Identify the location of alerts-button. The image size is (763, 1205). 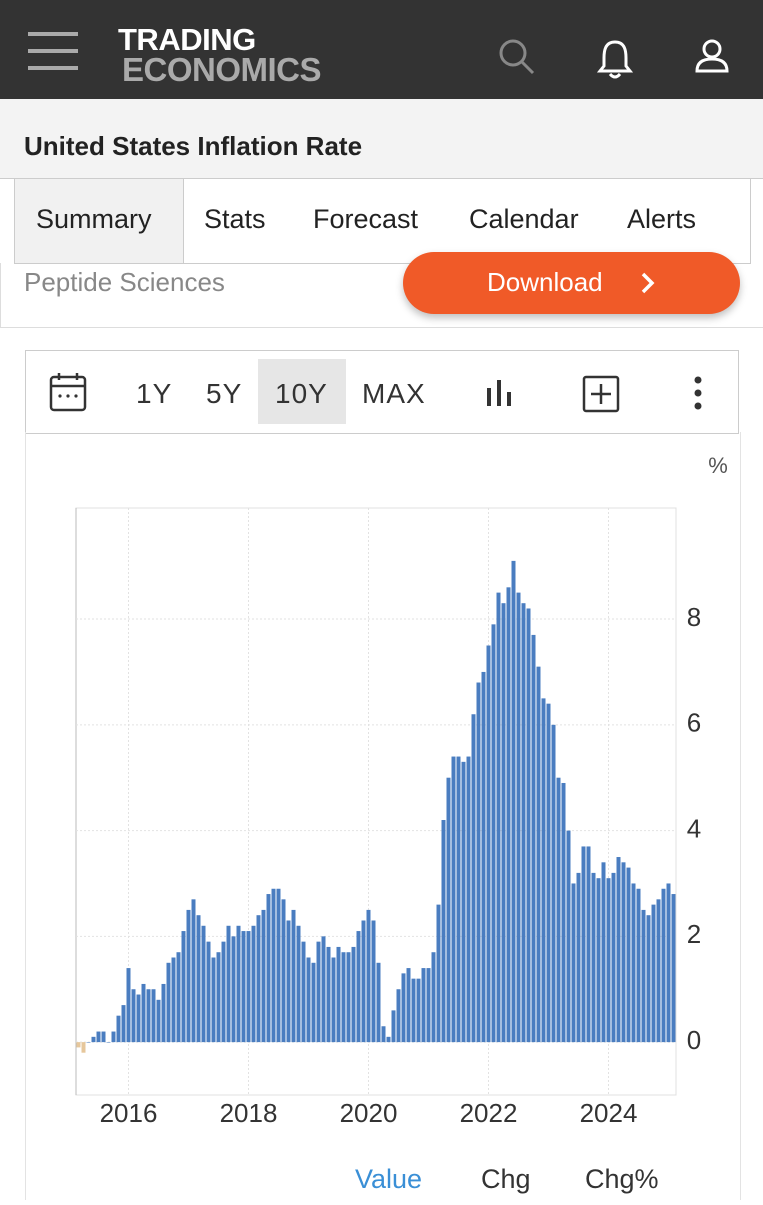
(615, 59).